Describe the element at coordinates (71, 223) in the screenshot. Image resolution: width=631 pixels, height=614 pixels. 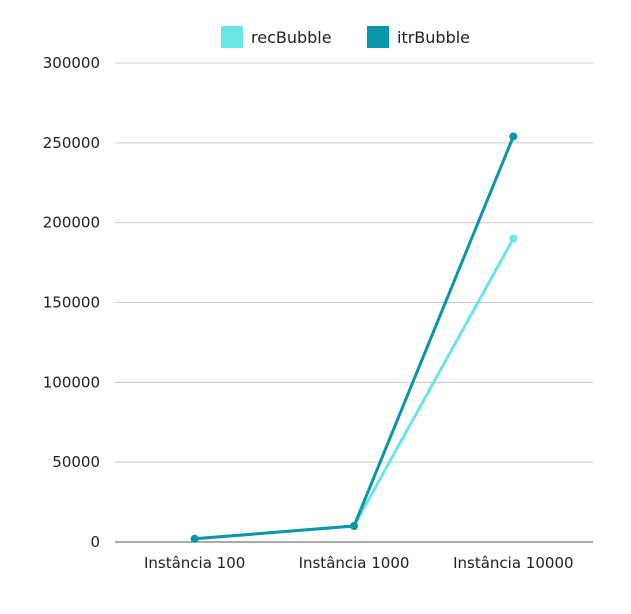
I see `y-tick-label: 200000` at that location.